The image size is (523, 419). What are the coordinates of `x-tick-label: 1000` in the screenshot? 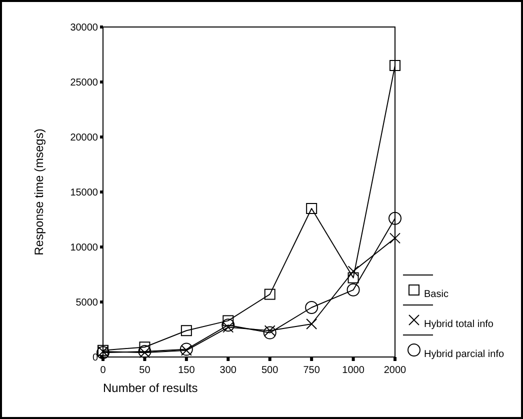 It's located at (353, 370).